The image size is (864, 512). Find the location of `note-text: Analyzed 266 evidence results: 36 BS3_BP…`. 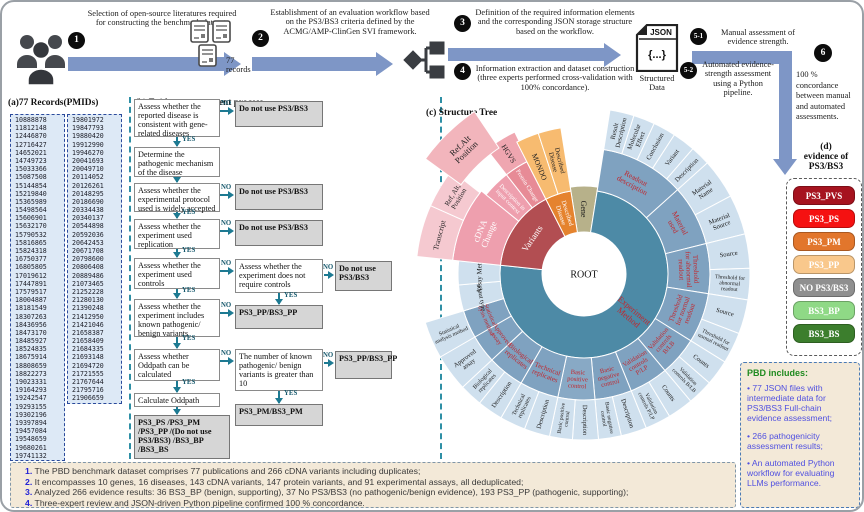

note-text: Analyzed 266 evidence results: 36 BS3_BP… is located at coordinates (331, 492).